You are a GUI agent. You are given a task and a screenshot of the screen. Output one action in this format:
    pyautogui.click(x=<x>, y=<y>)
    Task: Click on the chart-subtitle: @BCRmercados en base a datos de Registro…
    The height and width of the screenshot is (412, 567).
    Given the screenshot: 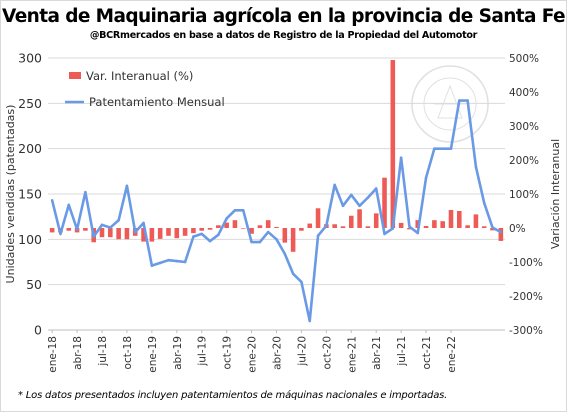 What is the action you would take?
    pyautogui.click(x=283, y=35)
    